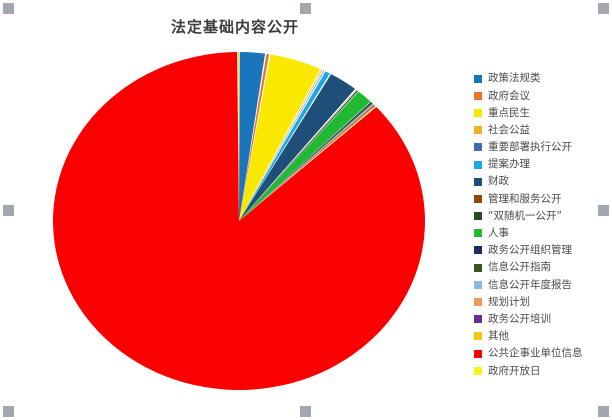 This screenshot has width=612, height=420. I want to click on legend-label: 其他, so click(498, 336).